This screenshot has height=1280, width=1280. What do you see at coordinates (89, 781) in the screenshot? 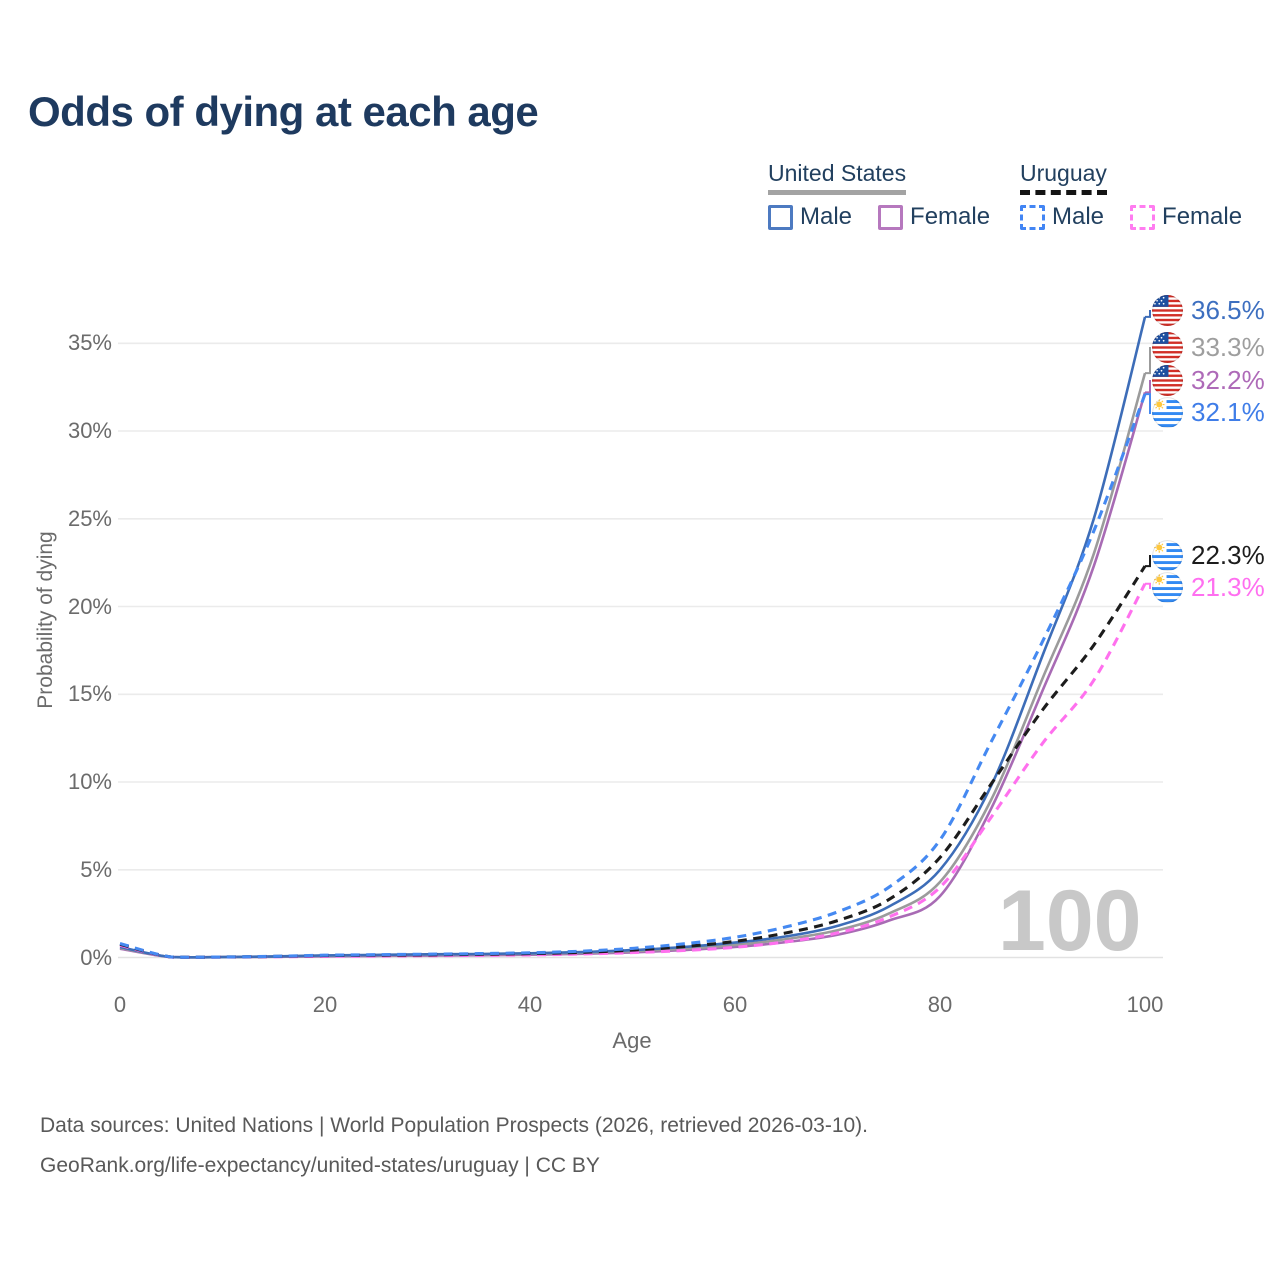
I see `y-tick-label: 10%` at bounding box center [89, 781].